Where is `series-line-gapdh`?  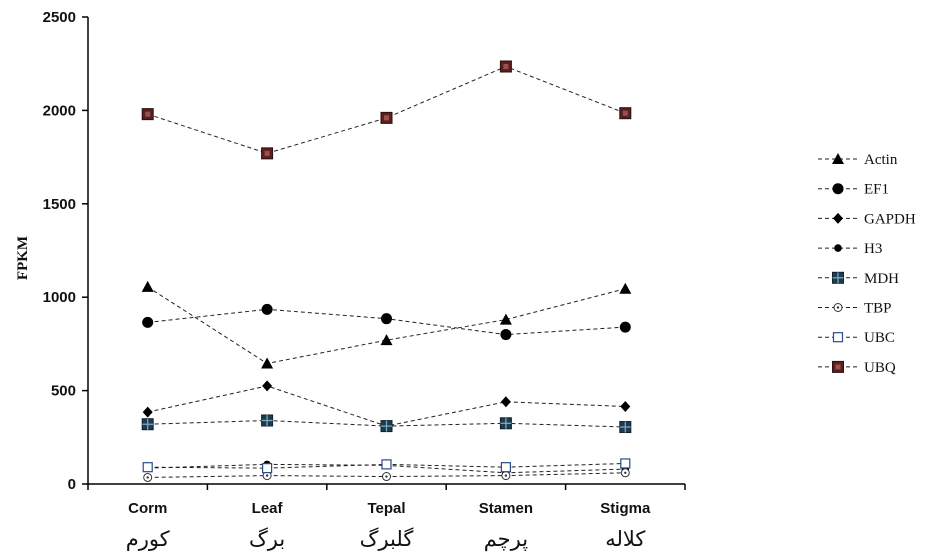 series-line-gapdh is located at coordinates (386, 406).